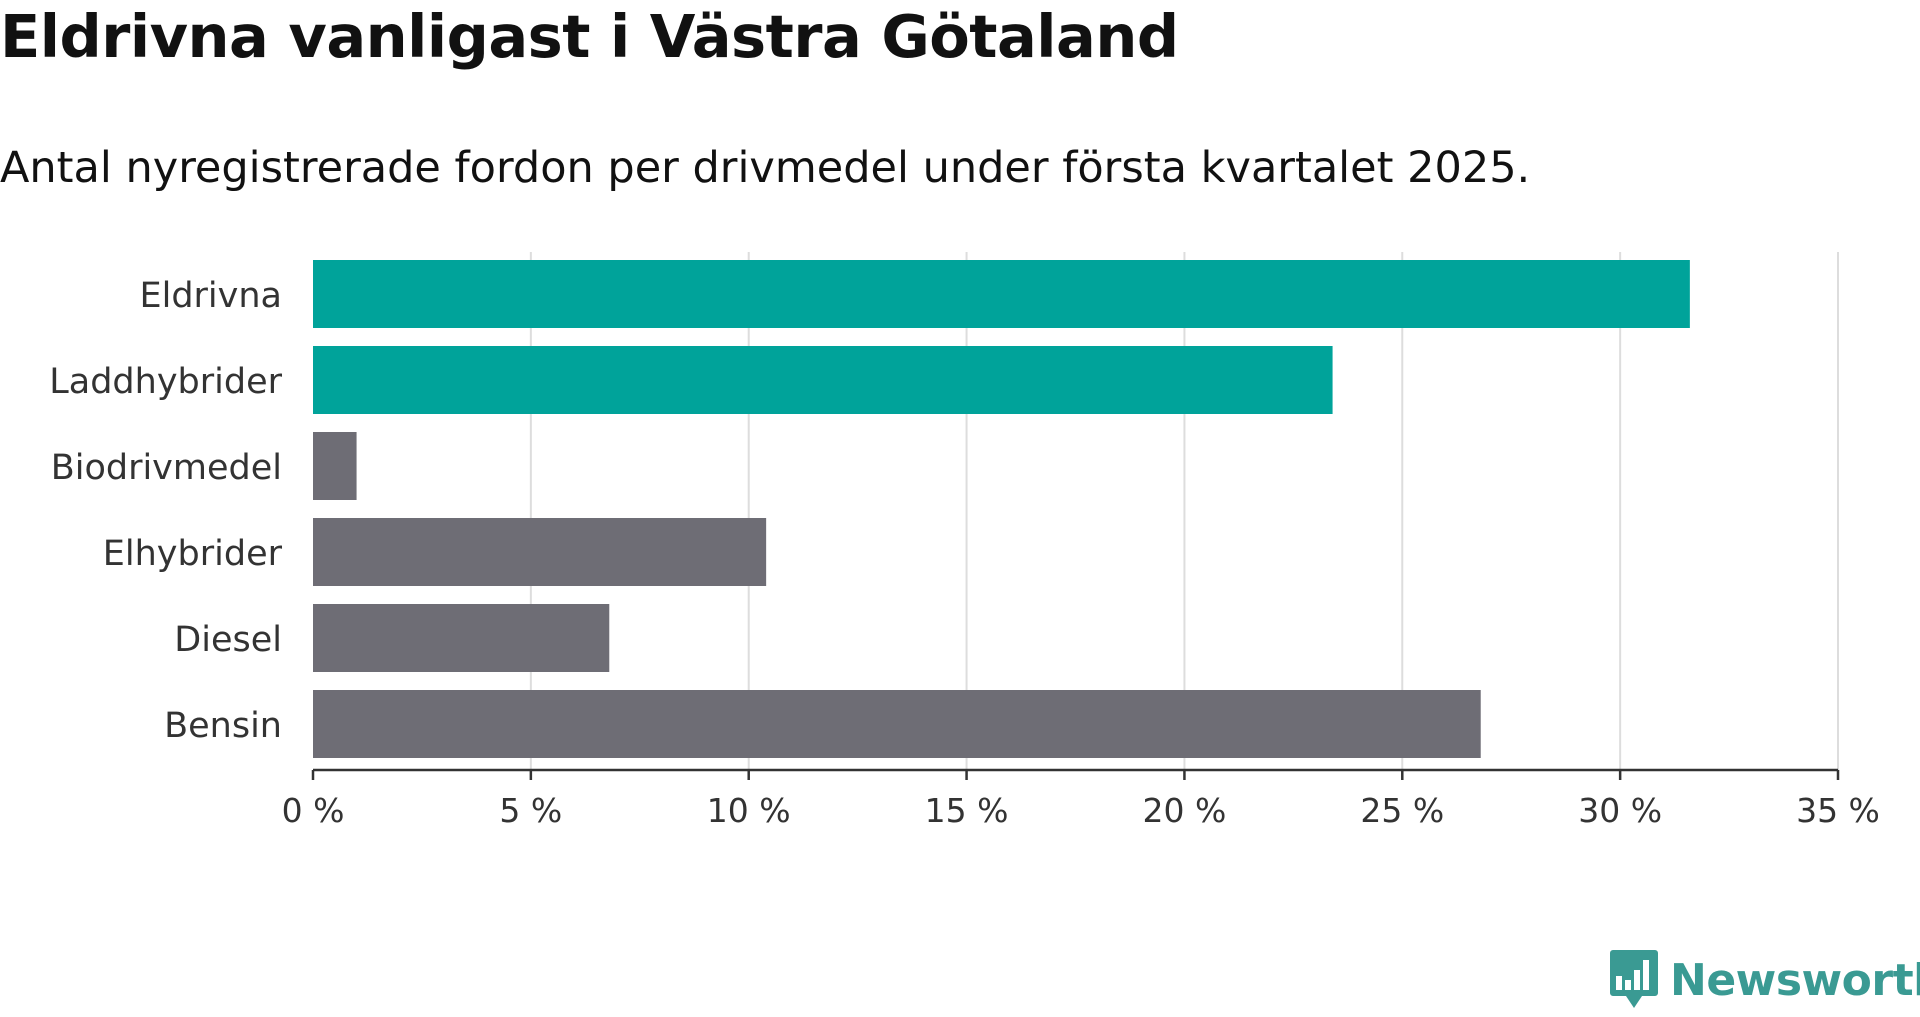 The image size is (1920, 1017). Describe the element at coordinates (313, 810) in the screenshot. I see `x-tick-label: 0 %` at that location.